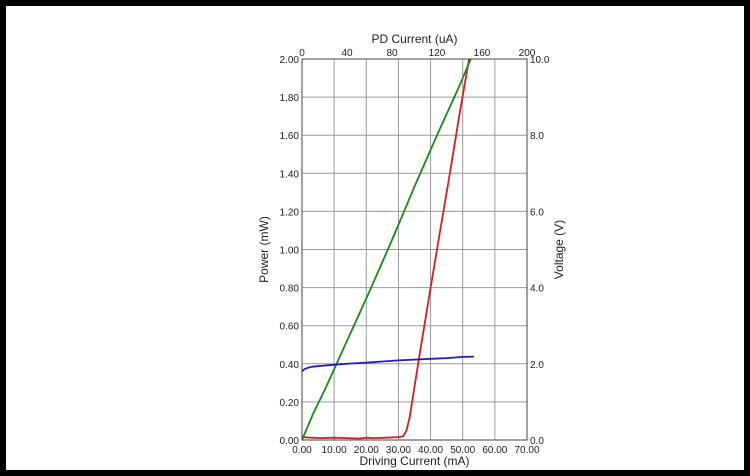  What do you see at coordinates (537, 136) in the screenshot?
I see `right-tick-label: 8.0` at bounding box center [537, 136].